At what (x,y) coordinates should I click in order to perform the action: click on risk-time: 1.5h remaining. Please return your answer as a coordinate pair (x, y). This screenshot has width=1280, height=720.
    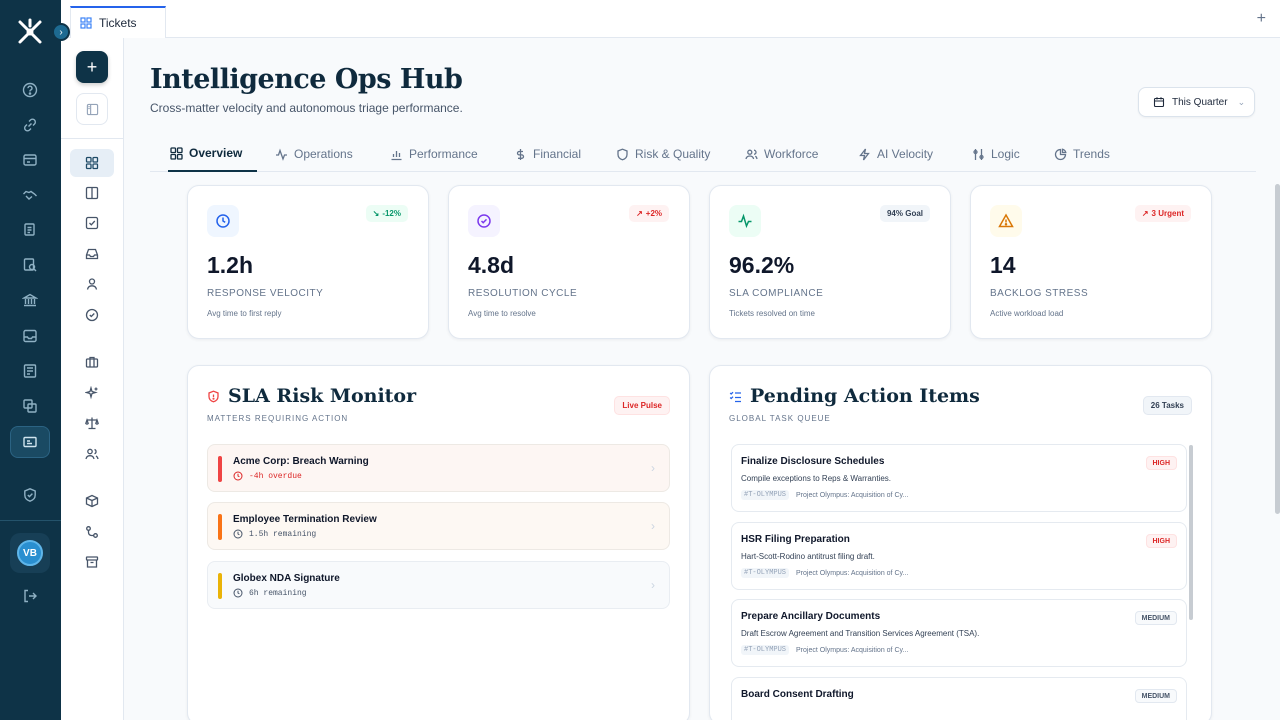
    Looking at the image, I should click on (274, 534).